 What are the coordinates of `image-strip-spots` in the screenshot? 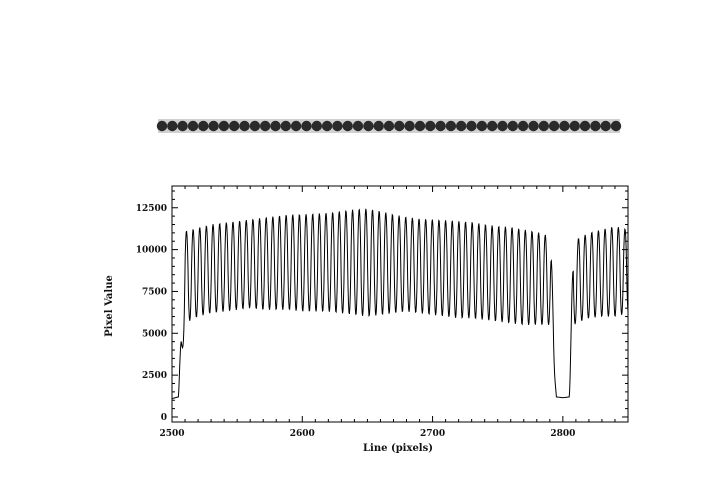 It's located at (389, 126).